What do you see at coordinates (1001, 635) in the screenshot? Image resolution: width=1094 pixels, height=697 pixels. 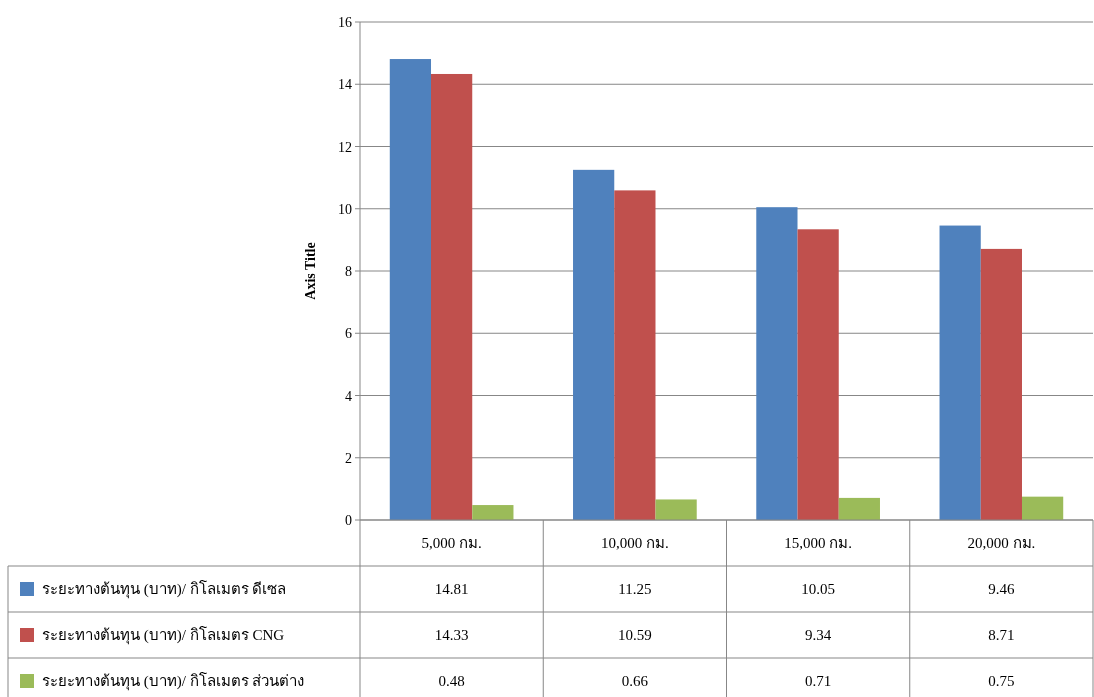 I see `data-label: 8.71` at bounding box center [1001, 635].